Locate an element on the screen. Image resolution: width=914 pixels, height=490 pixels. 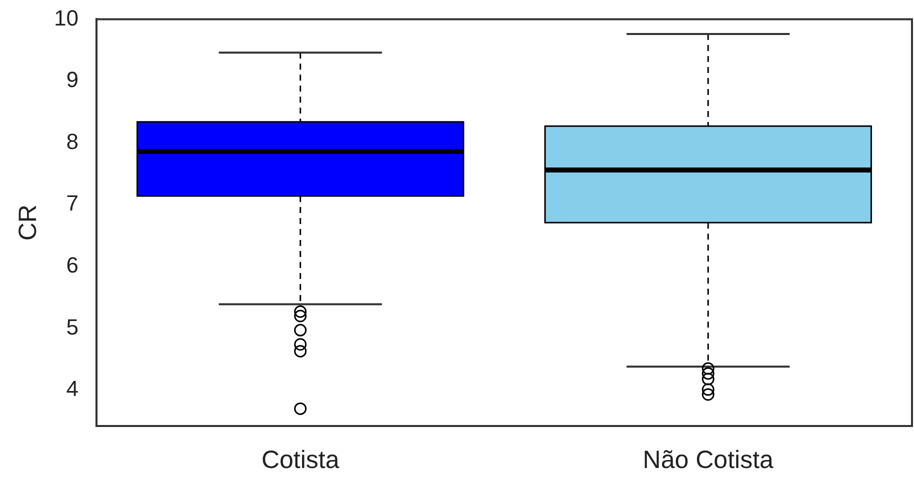
y-tick-label: 9 is located at coordinates (72, 79).